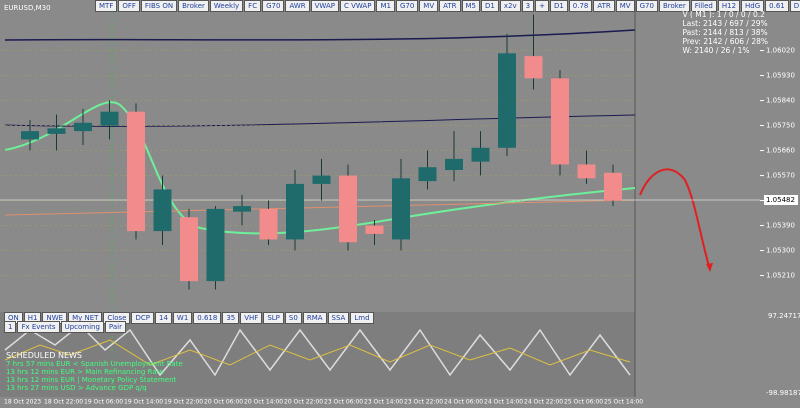  Describe the element at coordinates (317, 350) in the screenshot. I see `oscillator` at that location.